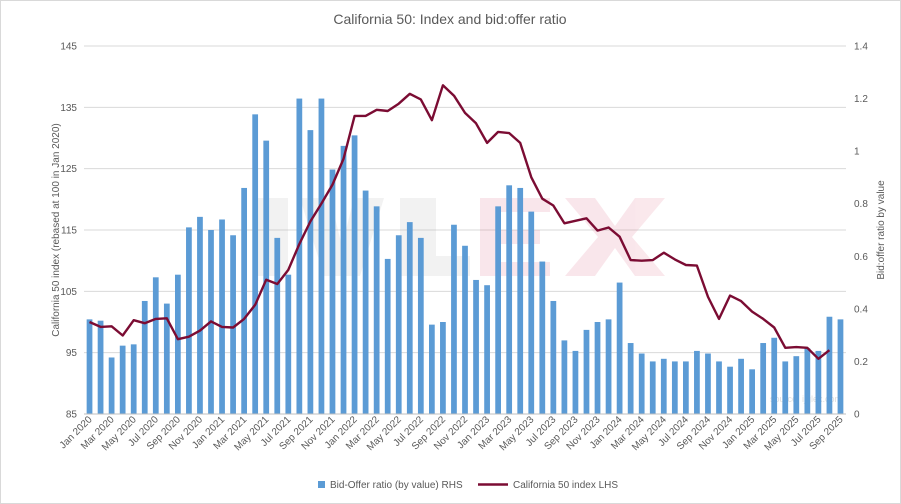  Describe the element at coordinates (449, 19) in the screenshot. I see `chart-title: California 50: Index and bid:offer ratio` at that location.